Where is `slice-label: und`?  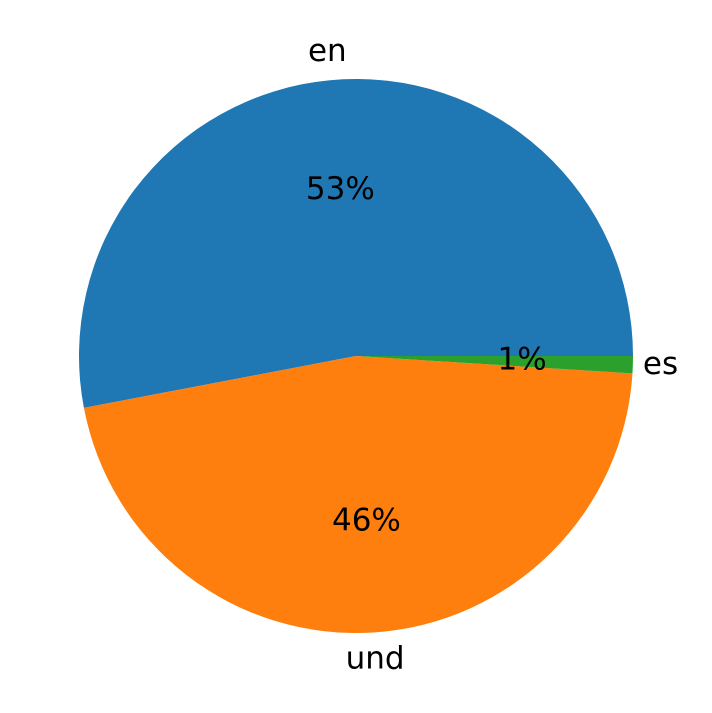 slice-label: und is located at coordinates (375, 659).